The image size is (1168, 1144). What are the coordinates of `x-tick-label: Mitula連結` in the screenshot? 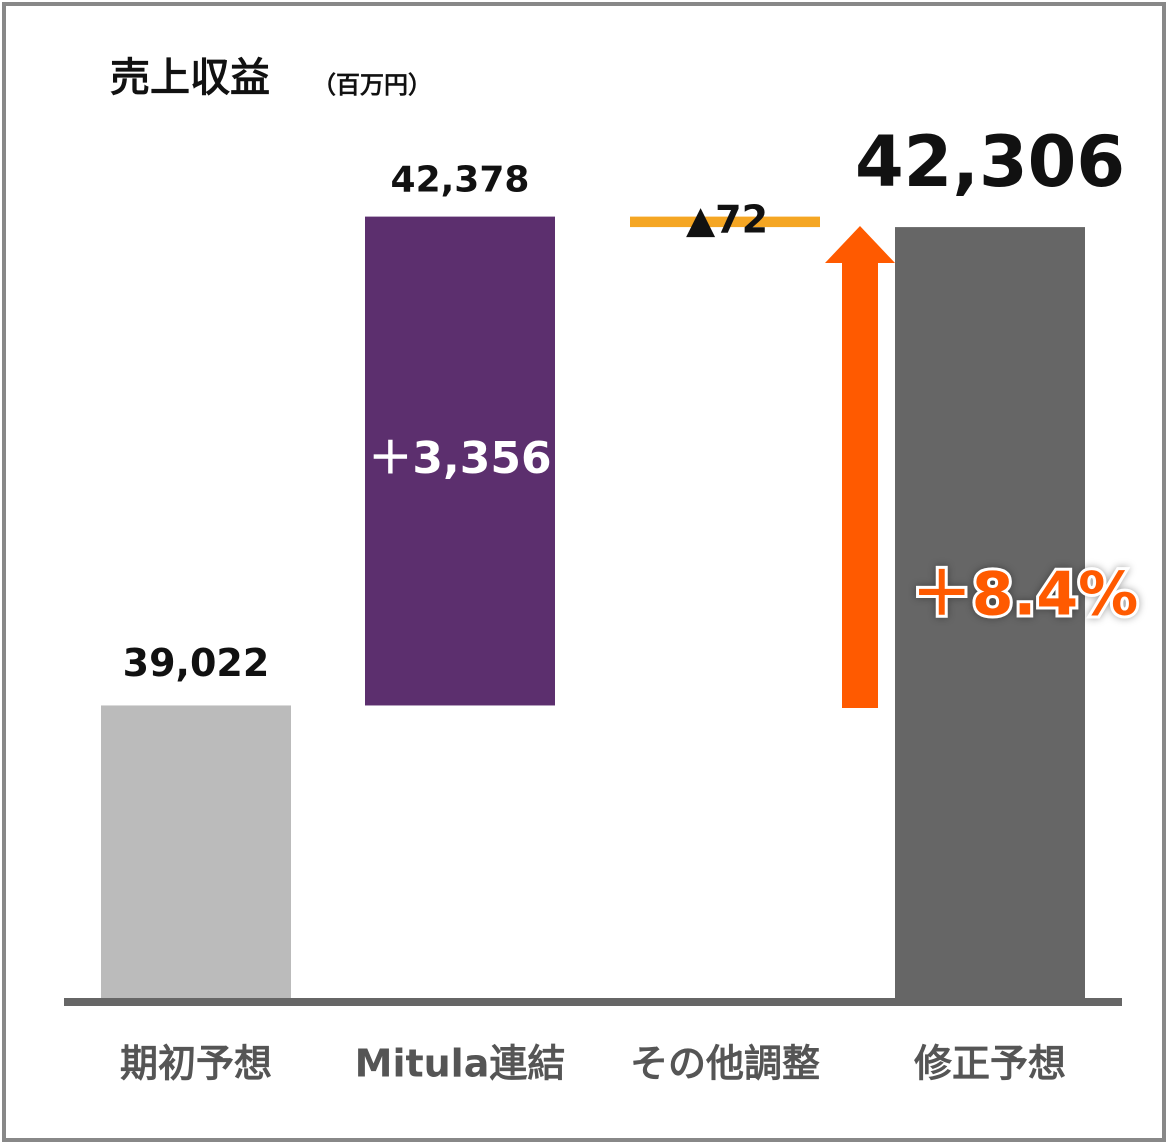 It's located at (460, 1064).